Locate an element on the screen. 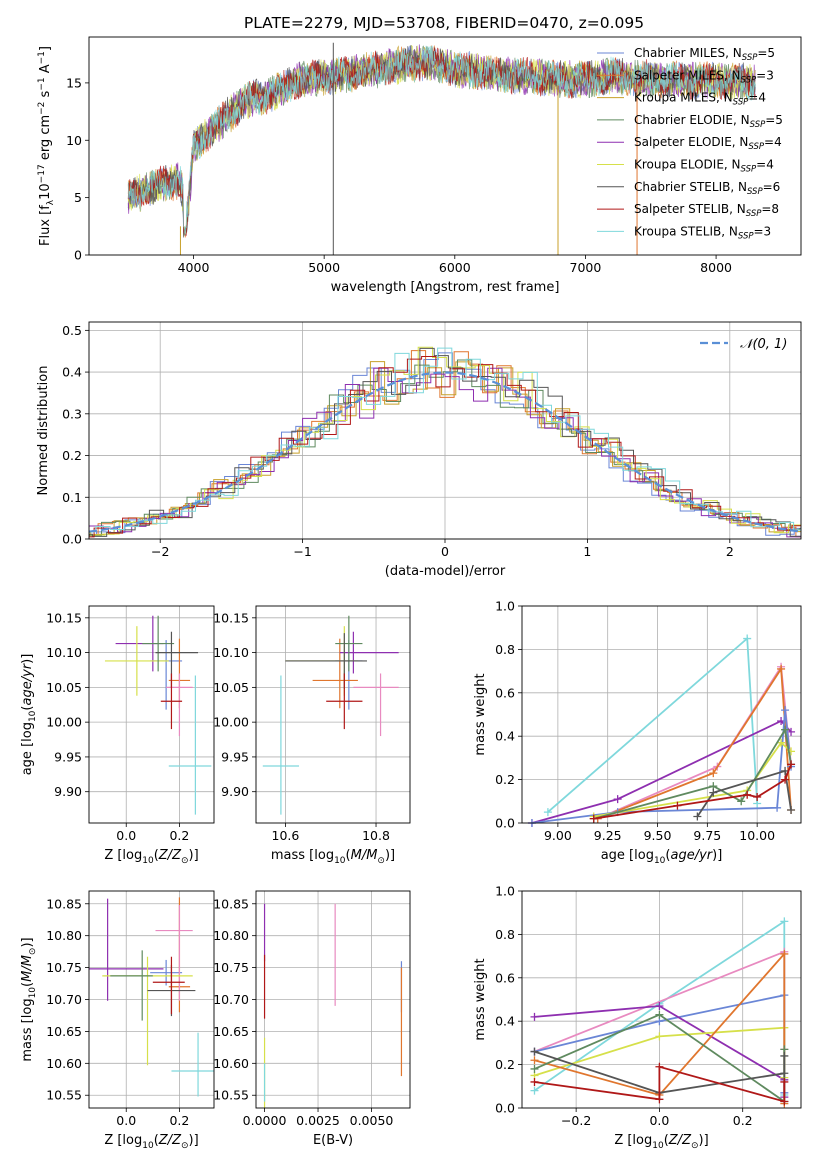 This screenshot has width=819, height=1170. y-tick-label: 1.0 is located at coordinates (505, 891).